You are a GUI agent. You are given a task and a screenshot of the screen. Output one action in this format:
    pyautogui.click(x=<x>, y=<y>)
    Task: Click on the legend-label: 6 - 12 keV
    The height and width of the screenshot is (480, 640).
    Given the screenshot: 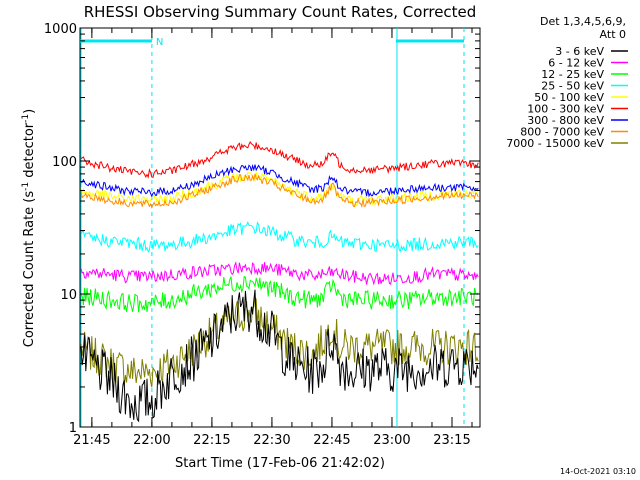 What is the action you would take?
    pyautogui.click(x=576, y=63)
    